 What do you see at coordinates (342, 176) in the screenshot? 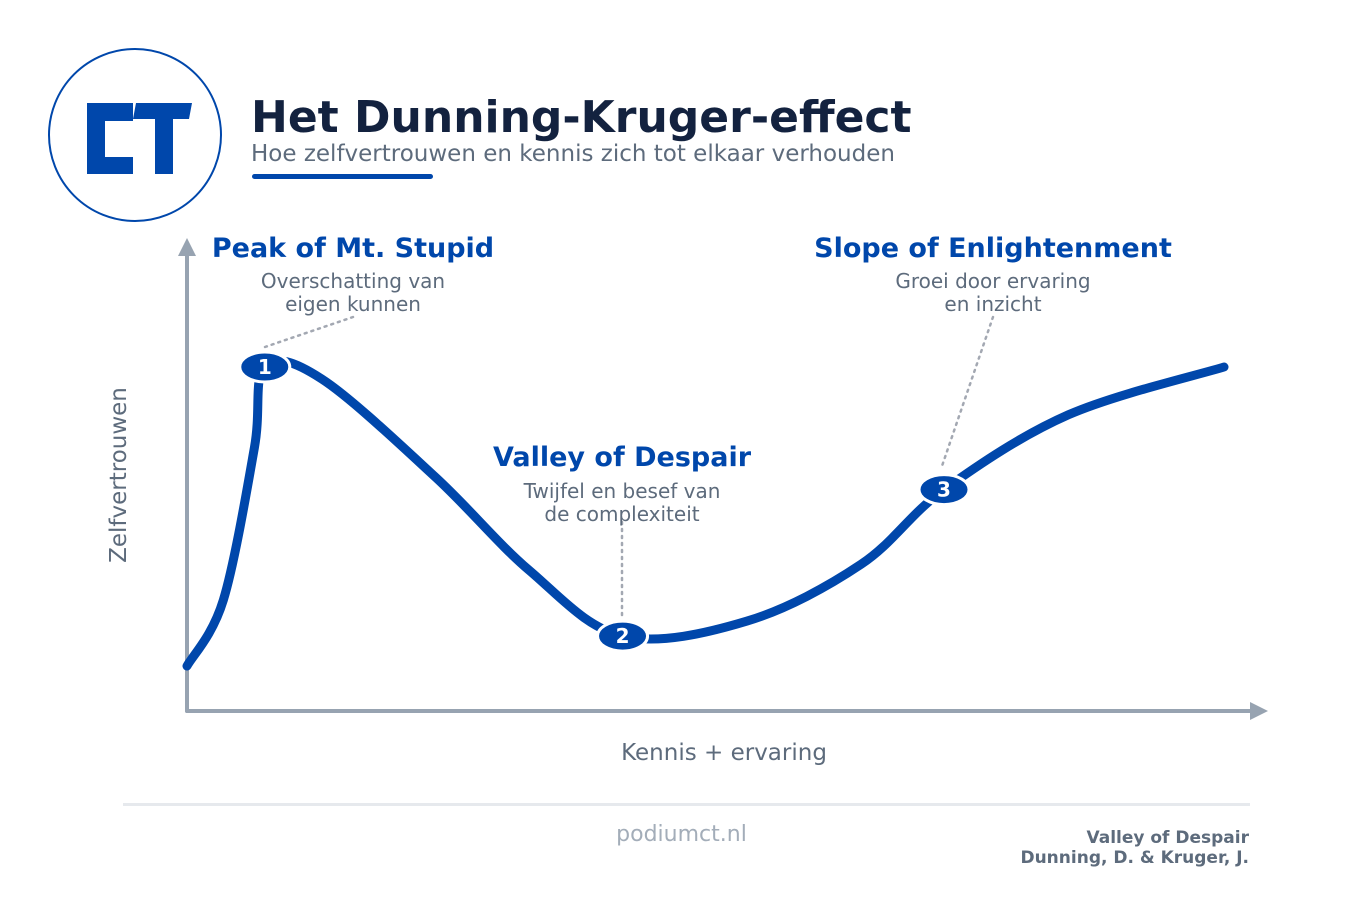
I see `title-underline` at bounding box center [342, 176].